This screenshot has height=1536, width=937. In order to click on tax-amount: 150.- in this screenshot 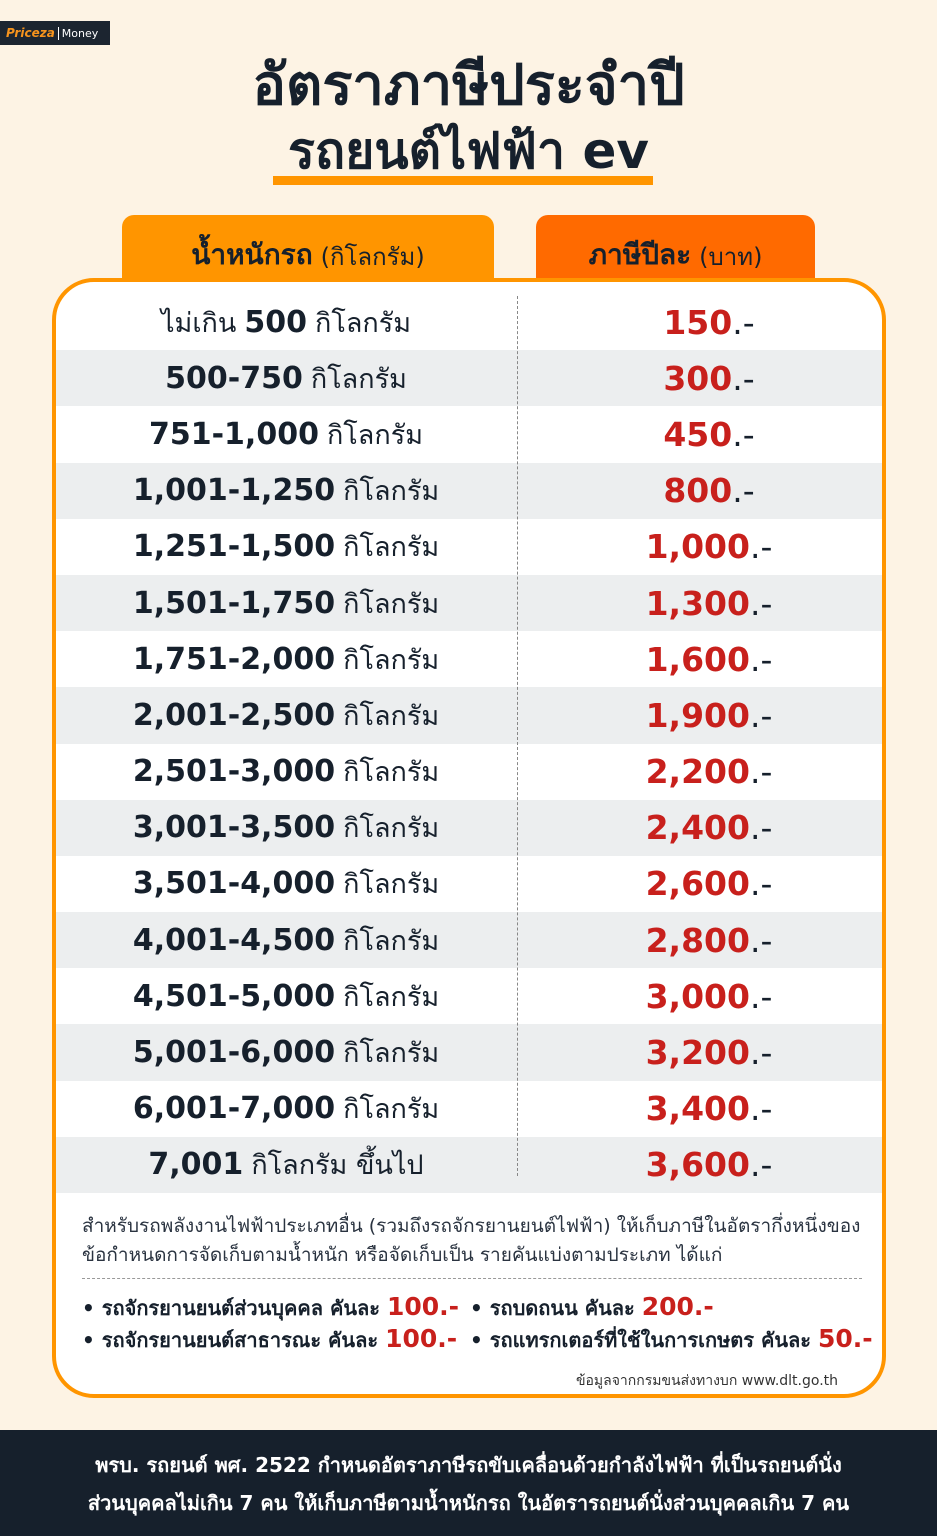, I will do `click(709, 322)`.